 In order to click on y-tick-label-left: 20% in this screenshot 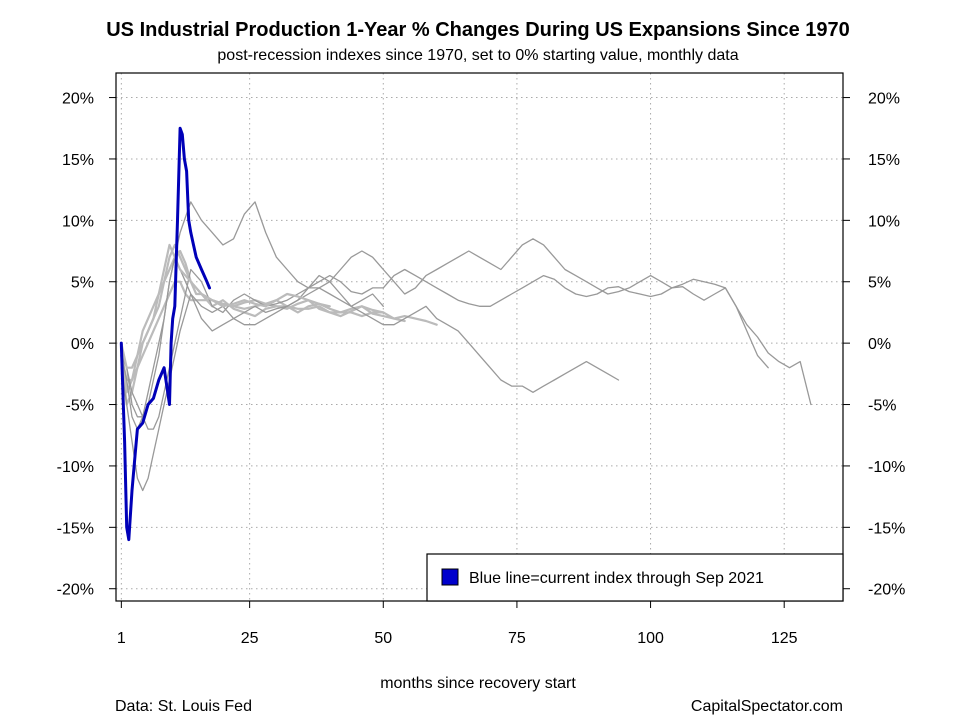, I will do `click(78, 99)`.